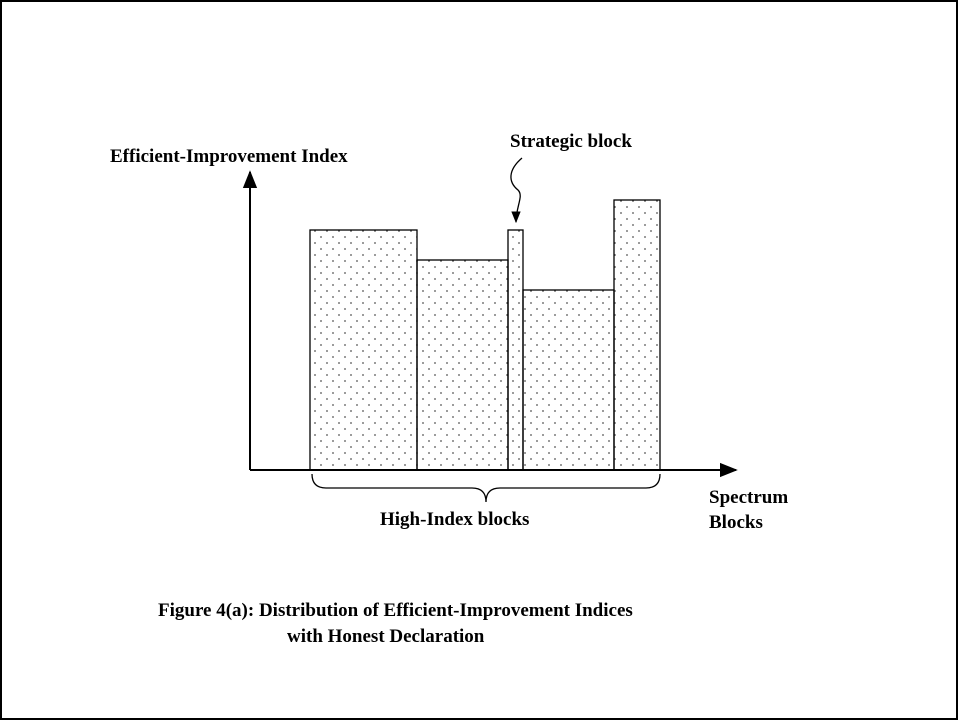 The width and height of the screenshot is (958, 720). Describe the element at coordinates (516, 190) in the screenshot. I see `strategic-arrow` at that location.